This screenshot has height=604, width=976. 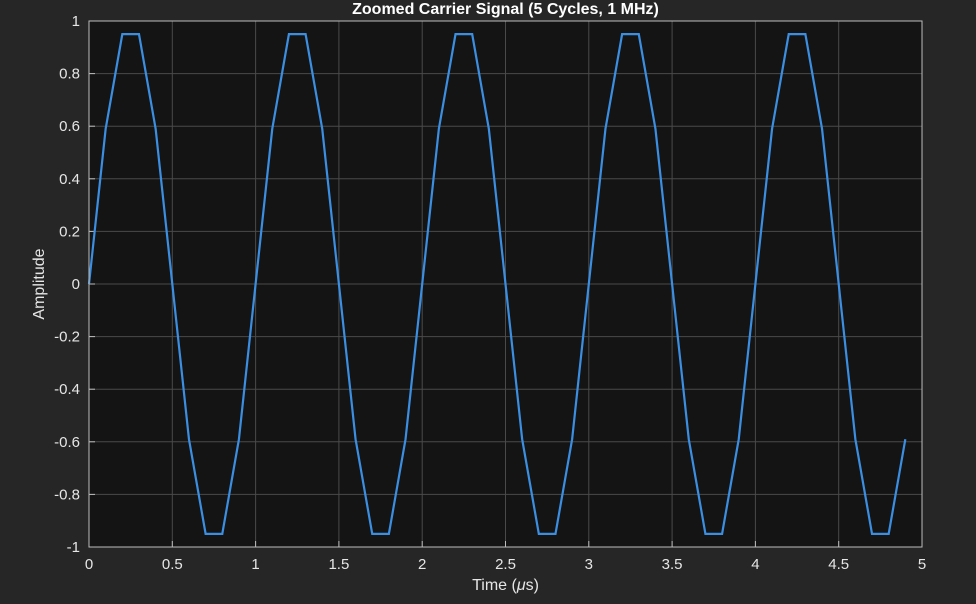 I want to click on x-tick-label: 4, so click(x=755, y=564).